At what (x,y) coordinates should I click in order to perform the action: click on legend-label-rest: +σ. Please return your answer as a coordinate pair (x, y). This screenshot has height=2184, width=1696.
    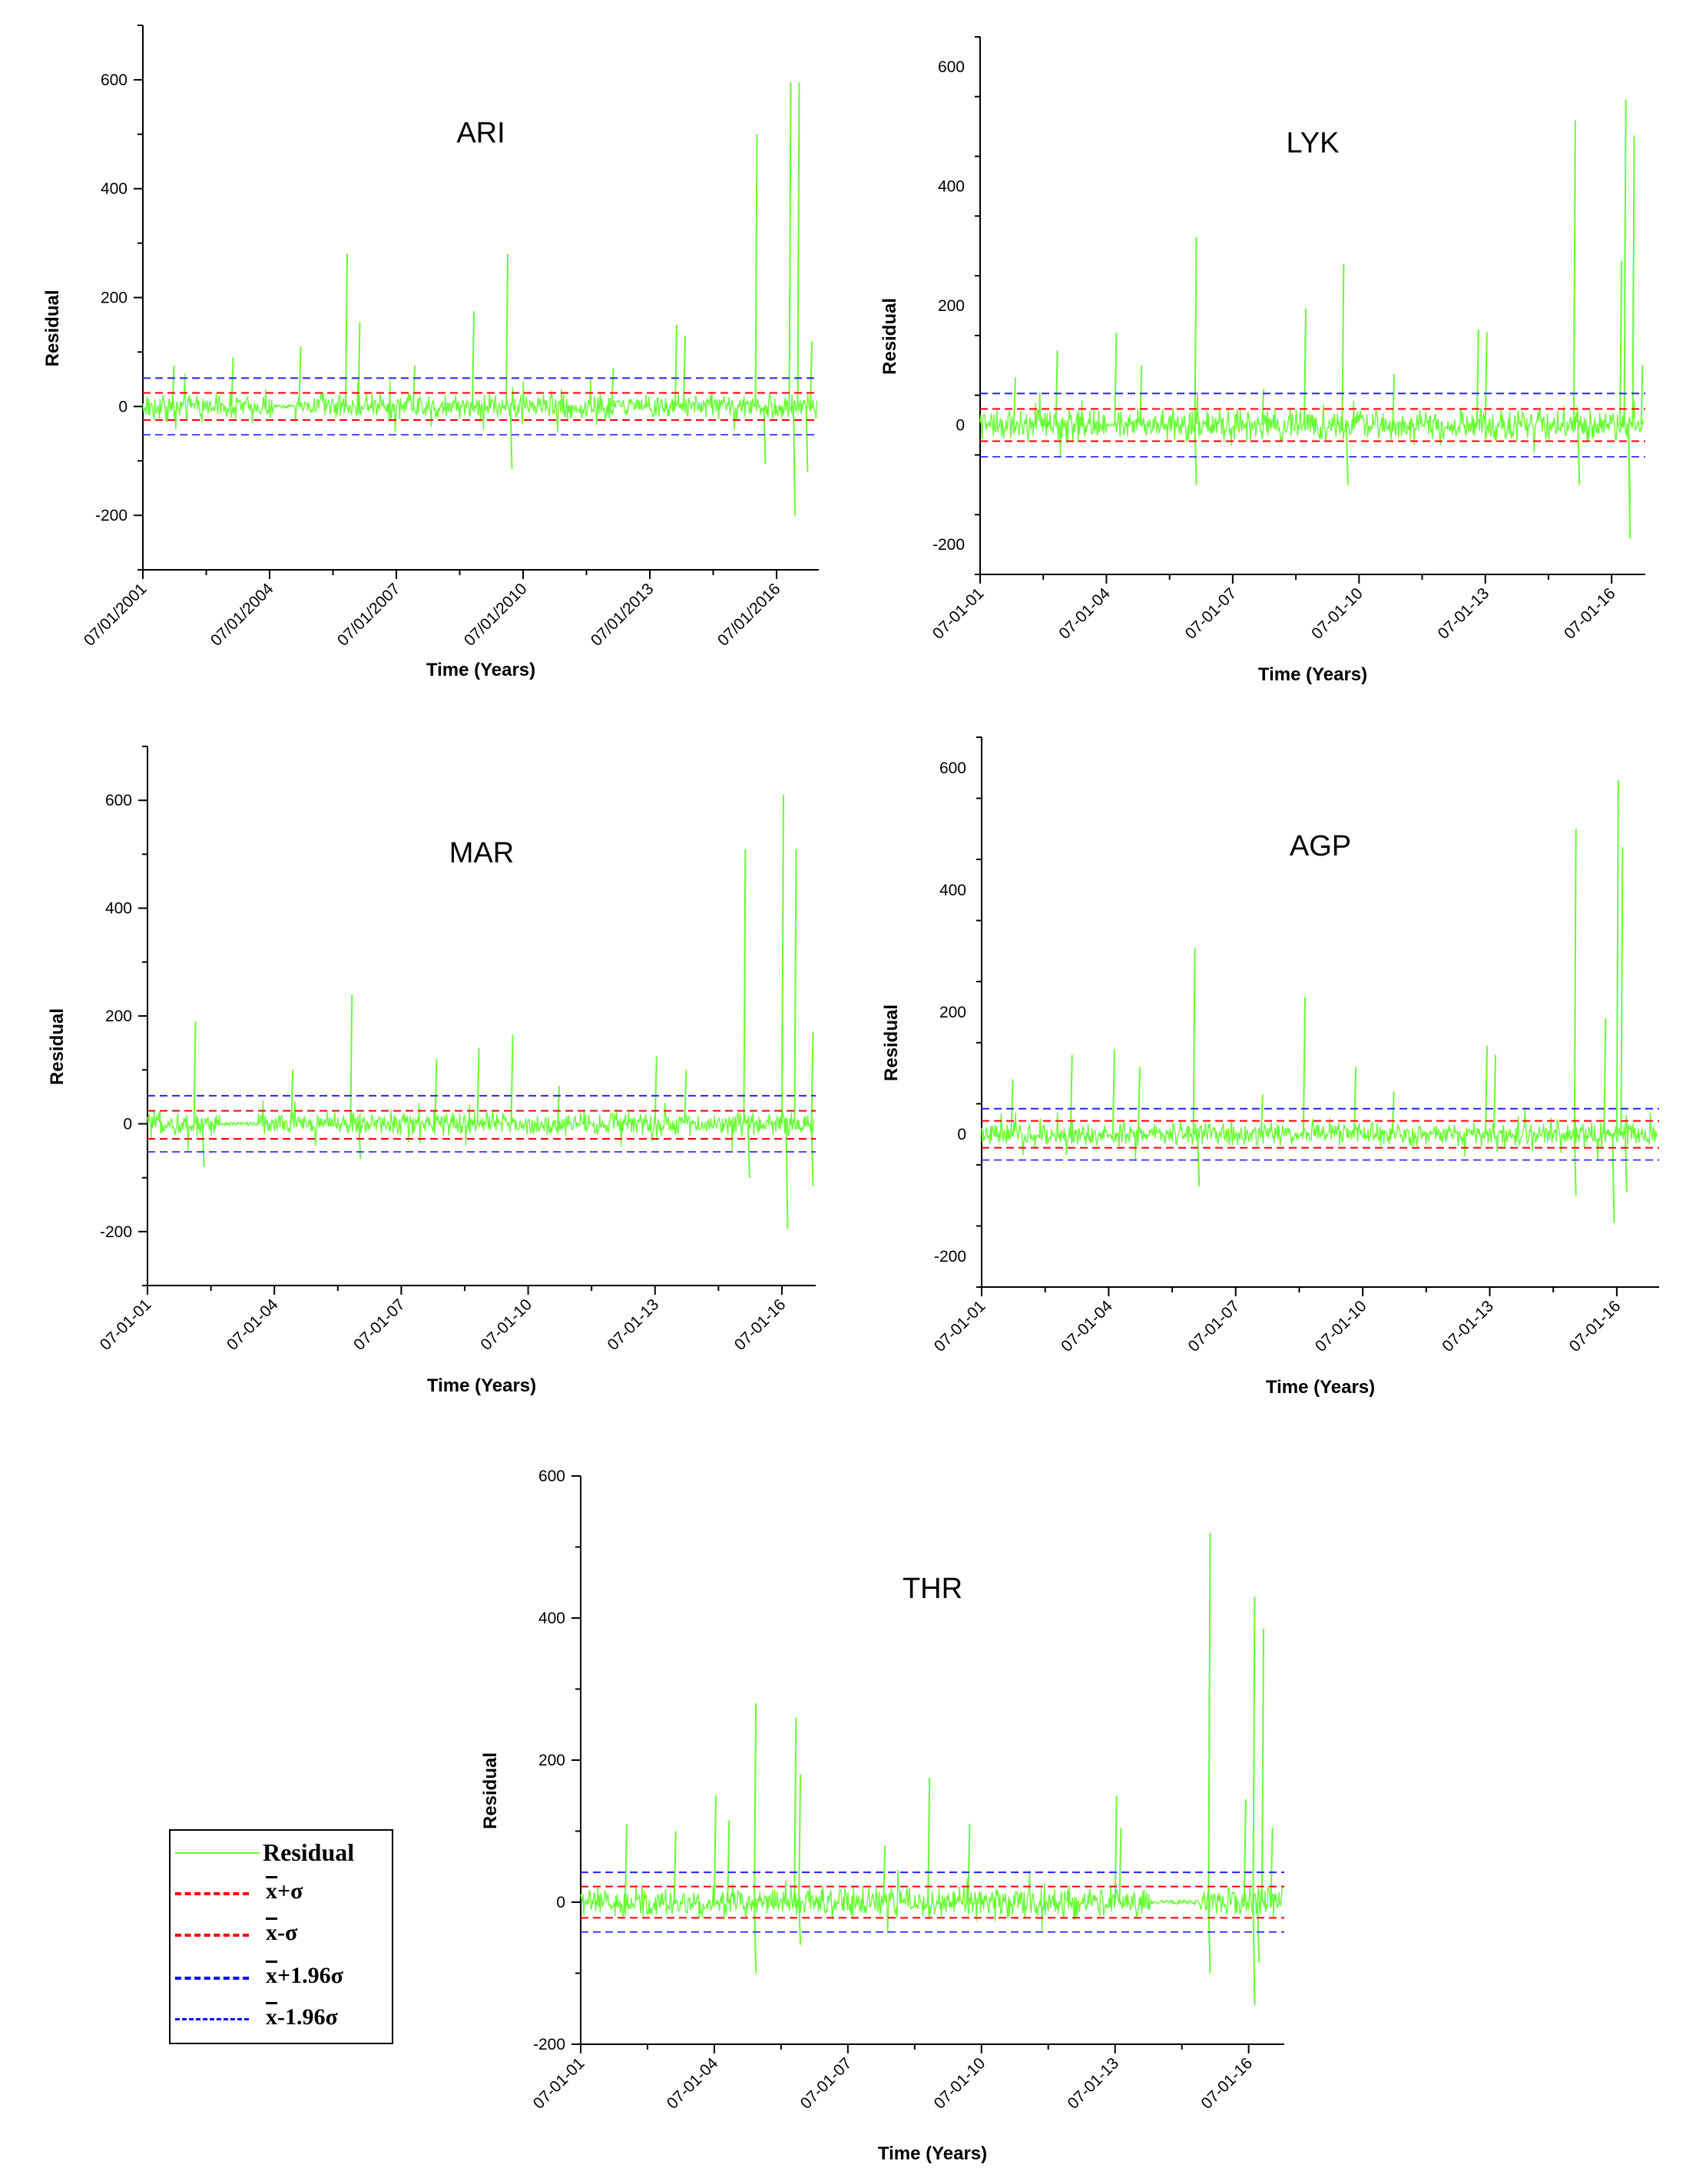
    Looking at the image, I should click on (290, 1891).